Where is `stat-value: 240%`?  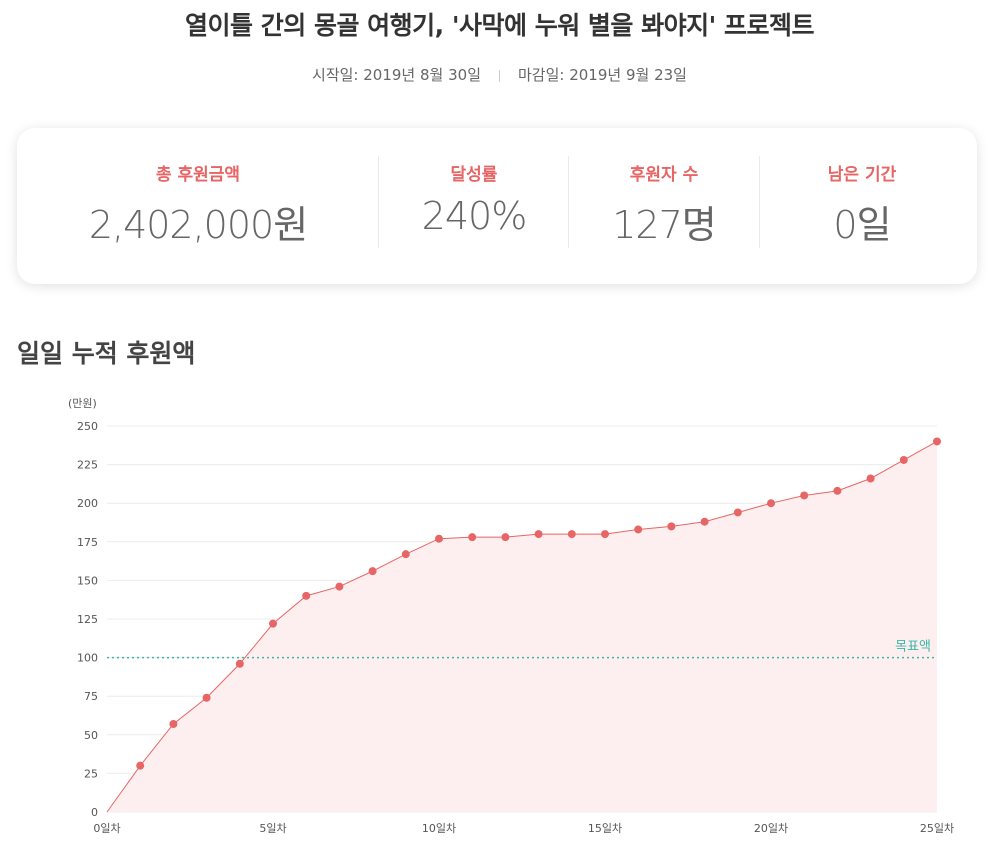 stat-value: 240% is located at coordinates (474, 216).